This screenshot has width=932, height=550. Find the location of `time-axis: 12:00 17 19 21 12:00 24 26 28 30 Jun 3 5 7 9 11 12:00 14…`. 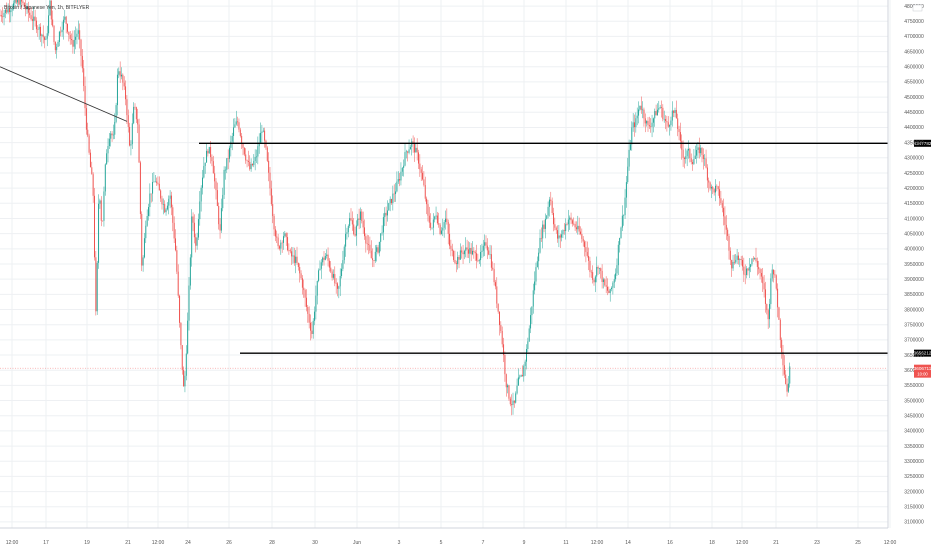

time-axis: 12:00 17 19 21 12:00 24 26 28 30 Jun 3 5 7 9 11 12:00 14… is located at coordinates (448, 536).